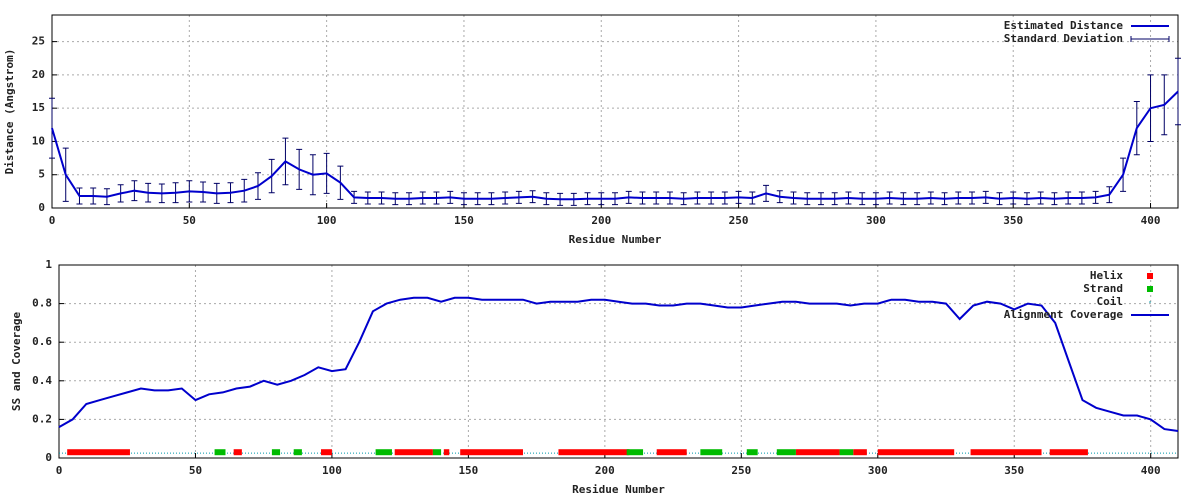 The height and width of the screenshot is (500, 1200). What do you see at coordinates (9, 112) in the screenshot?
I see `y-axis-label: Distance (Angstrom)` at bounding box center [9, 112].